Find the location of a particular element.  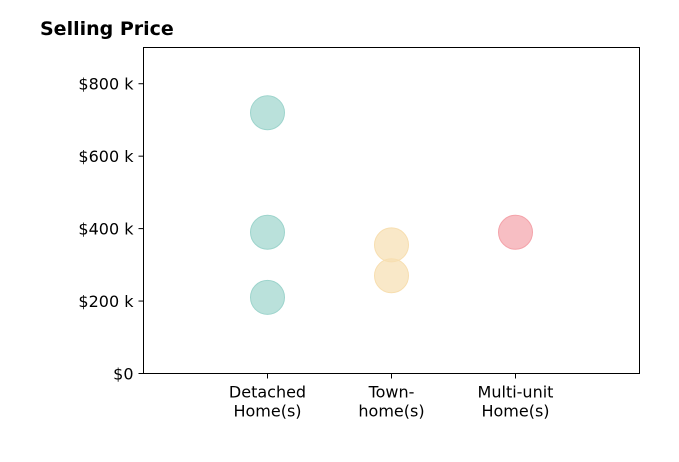

y-tick-label: $600 k is located at coordinates (106, 156).